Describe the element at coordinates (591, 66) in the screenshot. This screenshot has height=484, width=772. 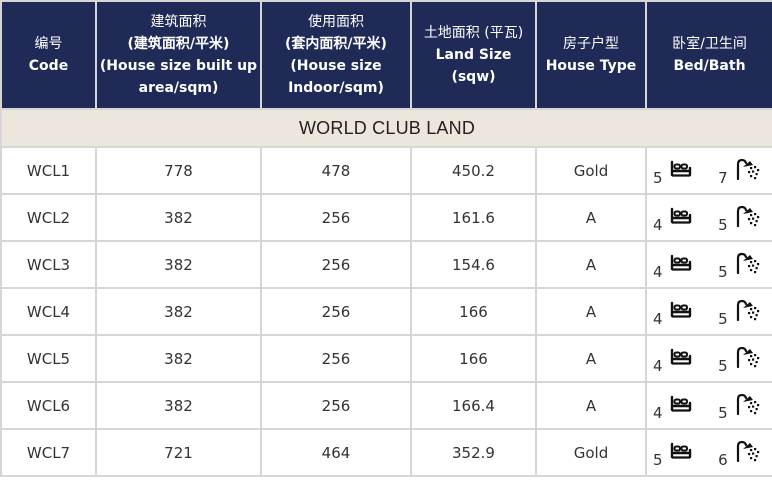
I see `header-type-en: House Type` at that location.